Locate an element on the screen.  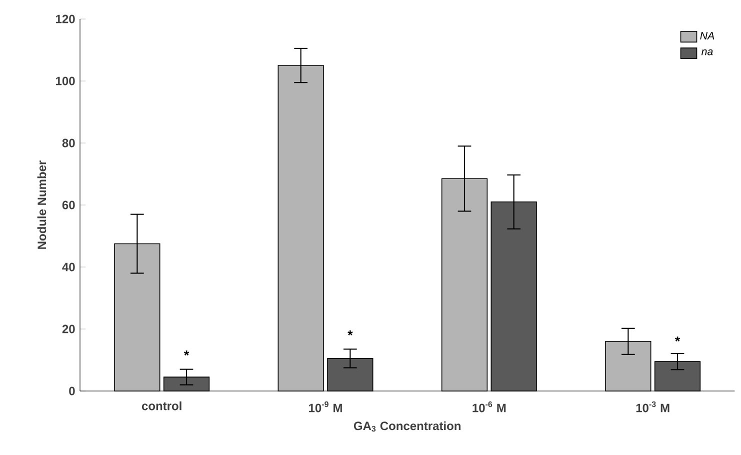
y-tick-label: 20 is located at coordinates (68, 329).